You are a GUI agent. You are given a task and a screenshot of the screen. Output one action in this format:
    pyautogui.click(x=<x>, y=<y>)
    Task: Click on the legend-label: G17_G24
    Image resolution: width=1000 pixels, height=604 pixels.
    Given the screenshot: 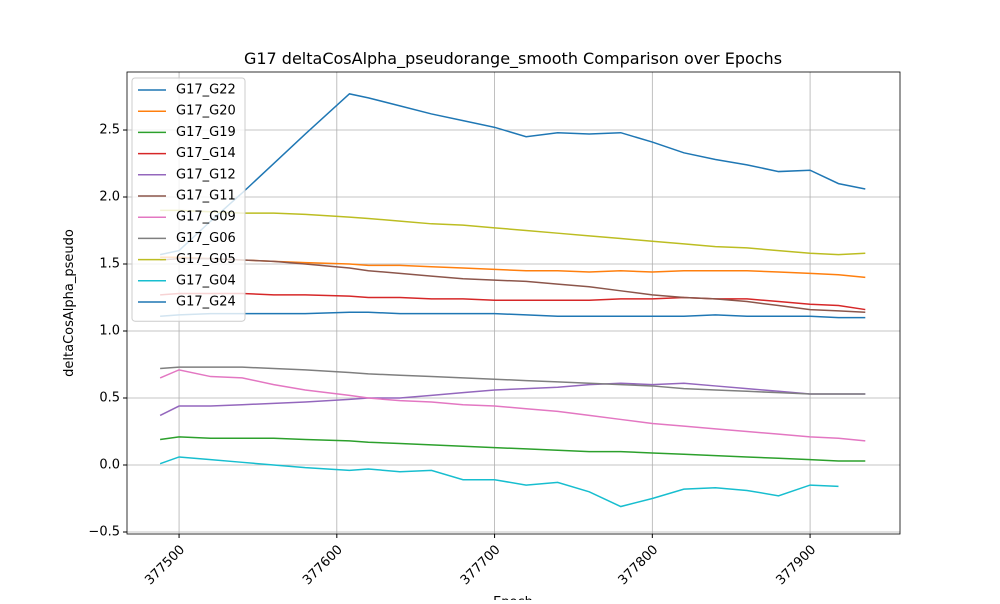 What is the action you would take?
    pyautogui.click(x=206, y=302)
    